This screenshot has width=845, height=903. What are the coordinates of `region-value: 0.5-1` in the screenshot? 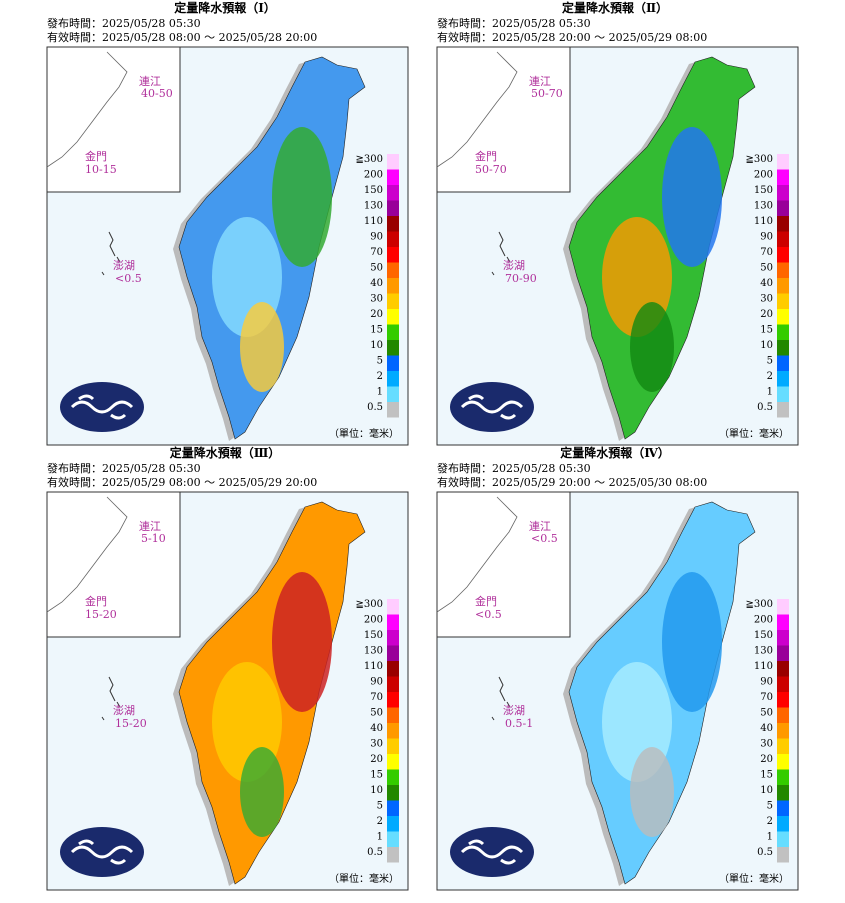 It's located at (519, 723).